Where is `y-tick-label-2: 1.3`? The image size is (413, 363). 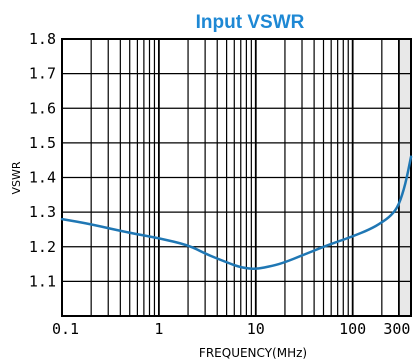
y-tick-label-2: 1.3 is located at coordinates (42, 212).